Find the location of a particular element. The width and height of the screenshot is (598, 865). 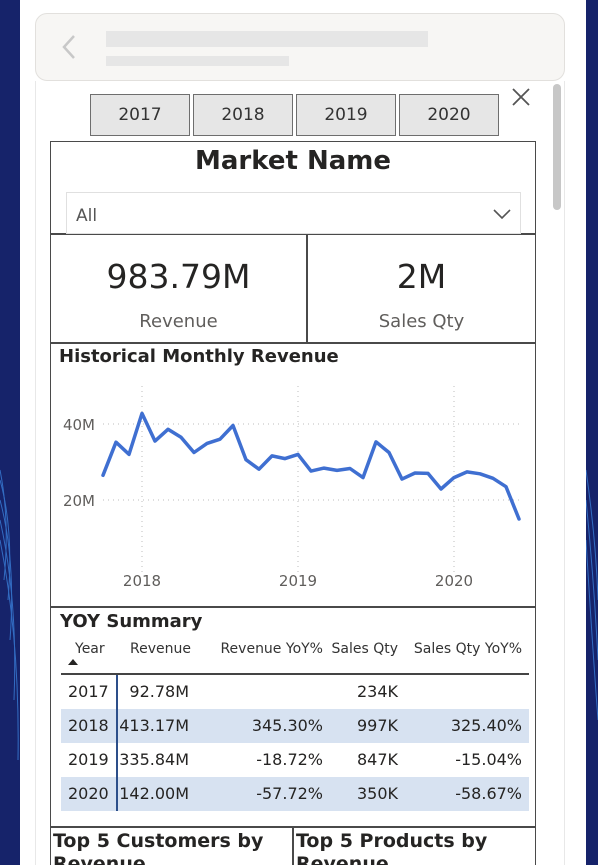

table-row: 2018 413.17M 345.30% 997K 325.40% is located at coordinates (295, 726).